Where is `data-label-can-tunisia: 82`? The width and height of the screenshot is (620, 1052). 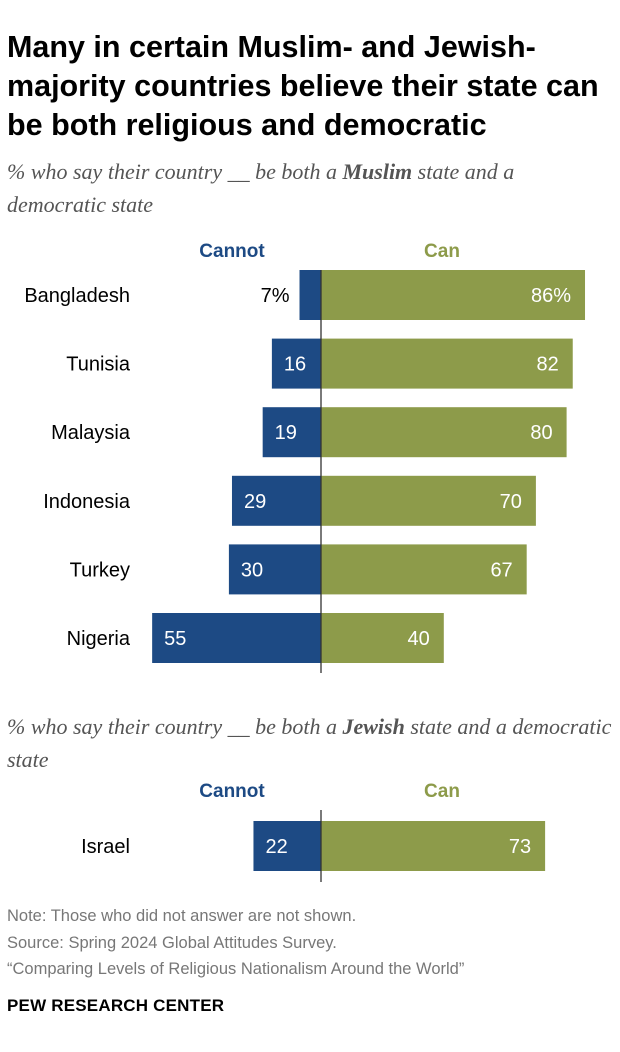
data-label-can-tunisia: 82 is located at coordinates (547, 365).